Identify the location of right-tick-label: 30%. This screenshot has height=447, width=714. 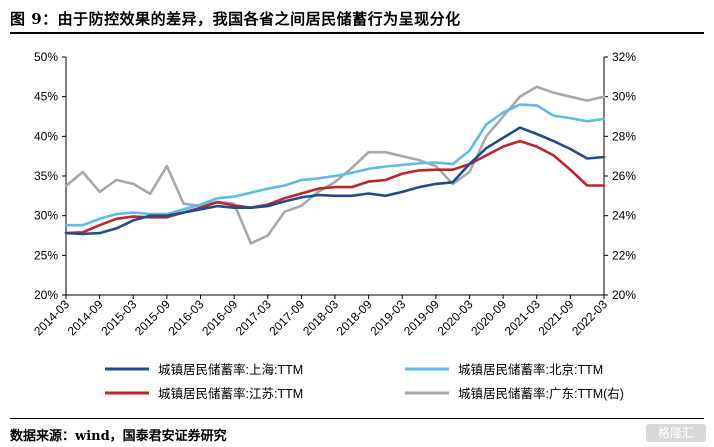
(624, 97).